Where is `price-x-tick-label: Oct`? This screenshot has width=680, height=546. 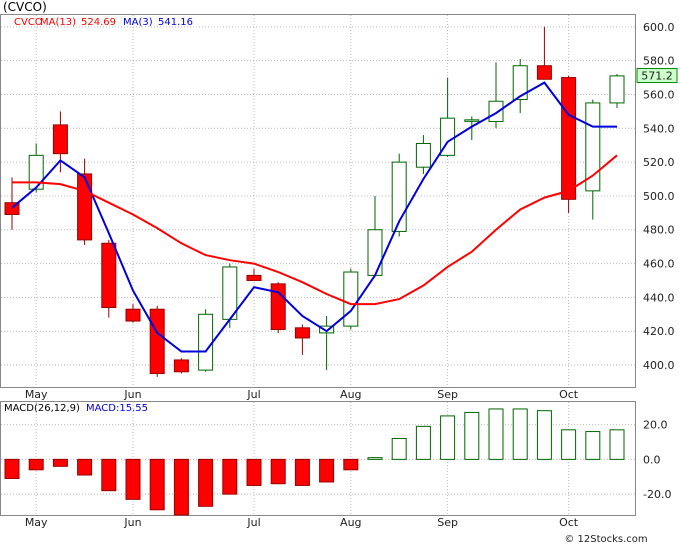 price-x-tick-label: Oct is located at coordinates (569, 394).